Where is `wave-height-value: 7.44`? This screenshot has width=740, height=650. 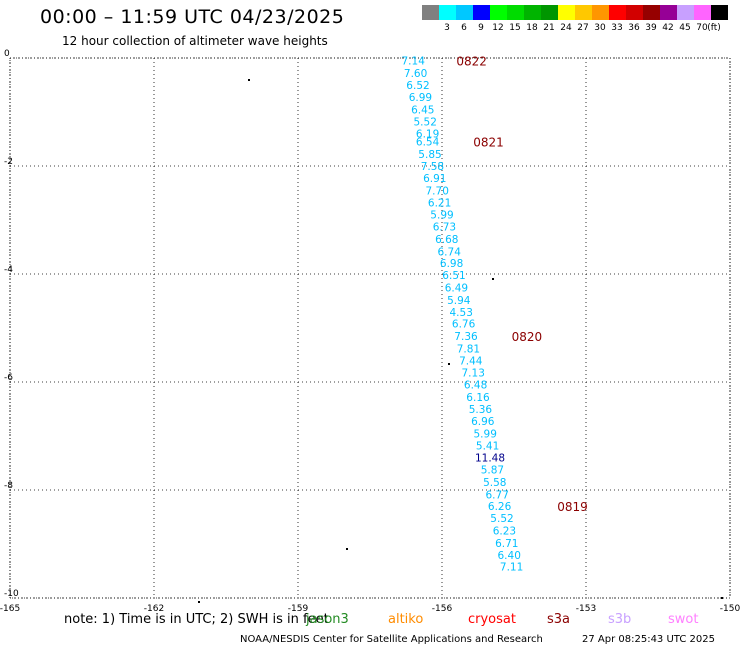 wave-height-value: 7.44 is located at coordinates (471, 361).